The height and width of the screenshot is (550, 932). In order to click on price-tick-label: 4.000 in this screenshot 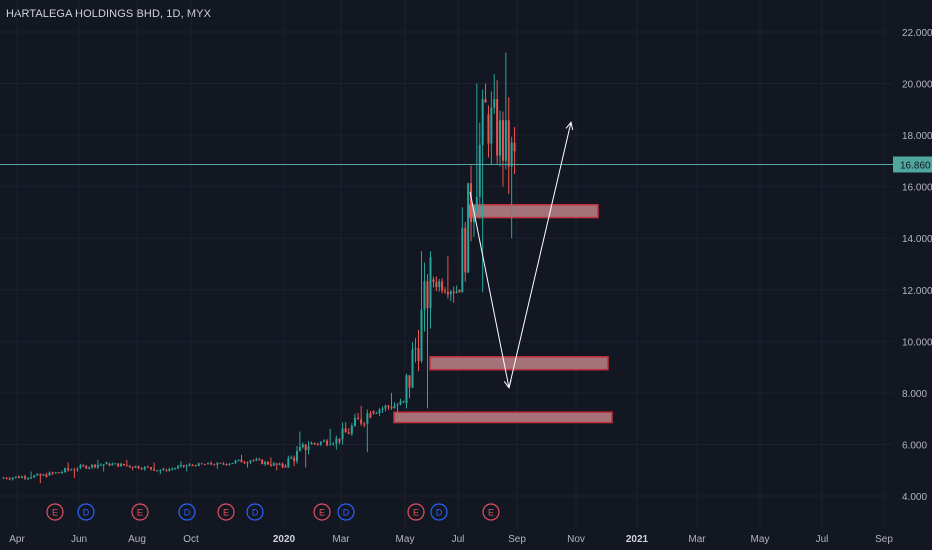, I will do `click(914, 497)`.